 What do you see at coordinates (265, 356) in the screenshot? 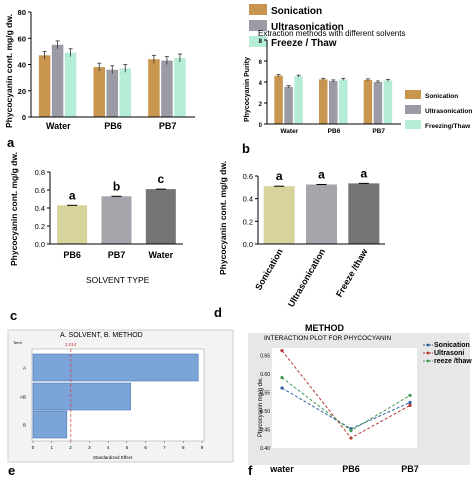
I see `y-tick-label: 0.65` at bounding box center [265, 356].